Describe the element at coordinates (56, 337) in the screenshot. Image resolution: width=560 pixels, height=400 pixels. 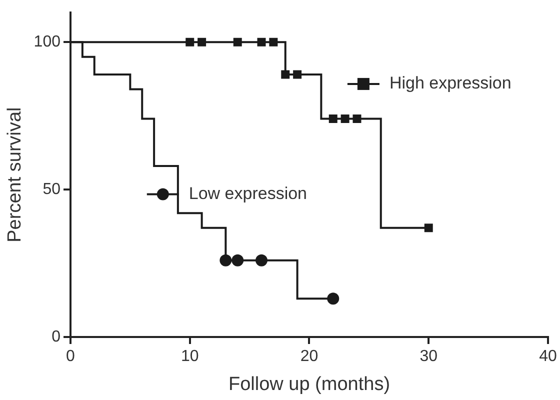
I see `y-tick-label: 0` at that location.